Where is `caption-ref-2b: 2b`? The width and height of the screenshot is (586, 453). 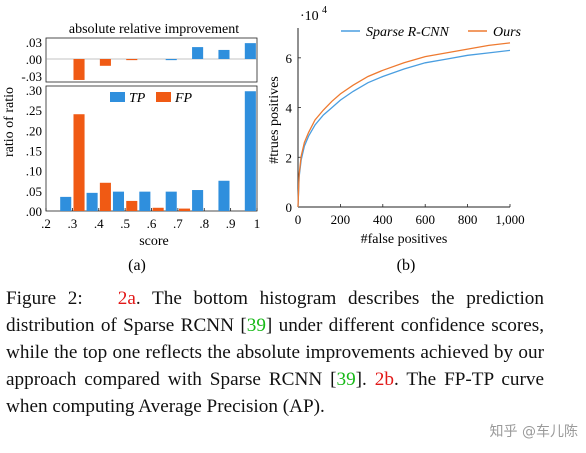
caption-ref-2b: 2b is located at coordinates (384, 379).